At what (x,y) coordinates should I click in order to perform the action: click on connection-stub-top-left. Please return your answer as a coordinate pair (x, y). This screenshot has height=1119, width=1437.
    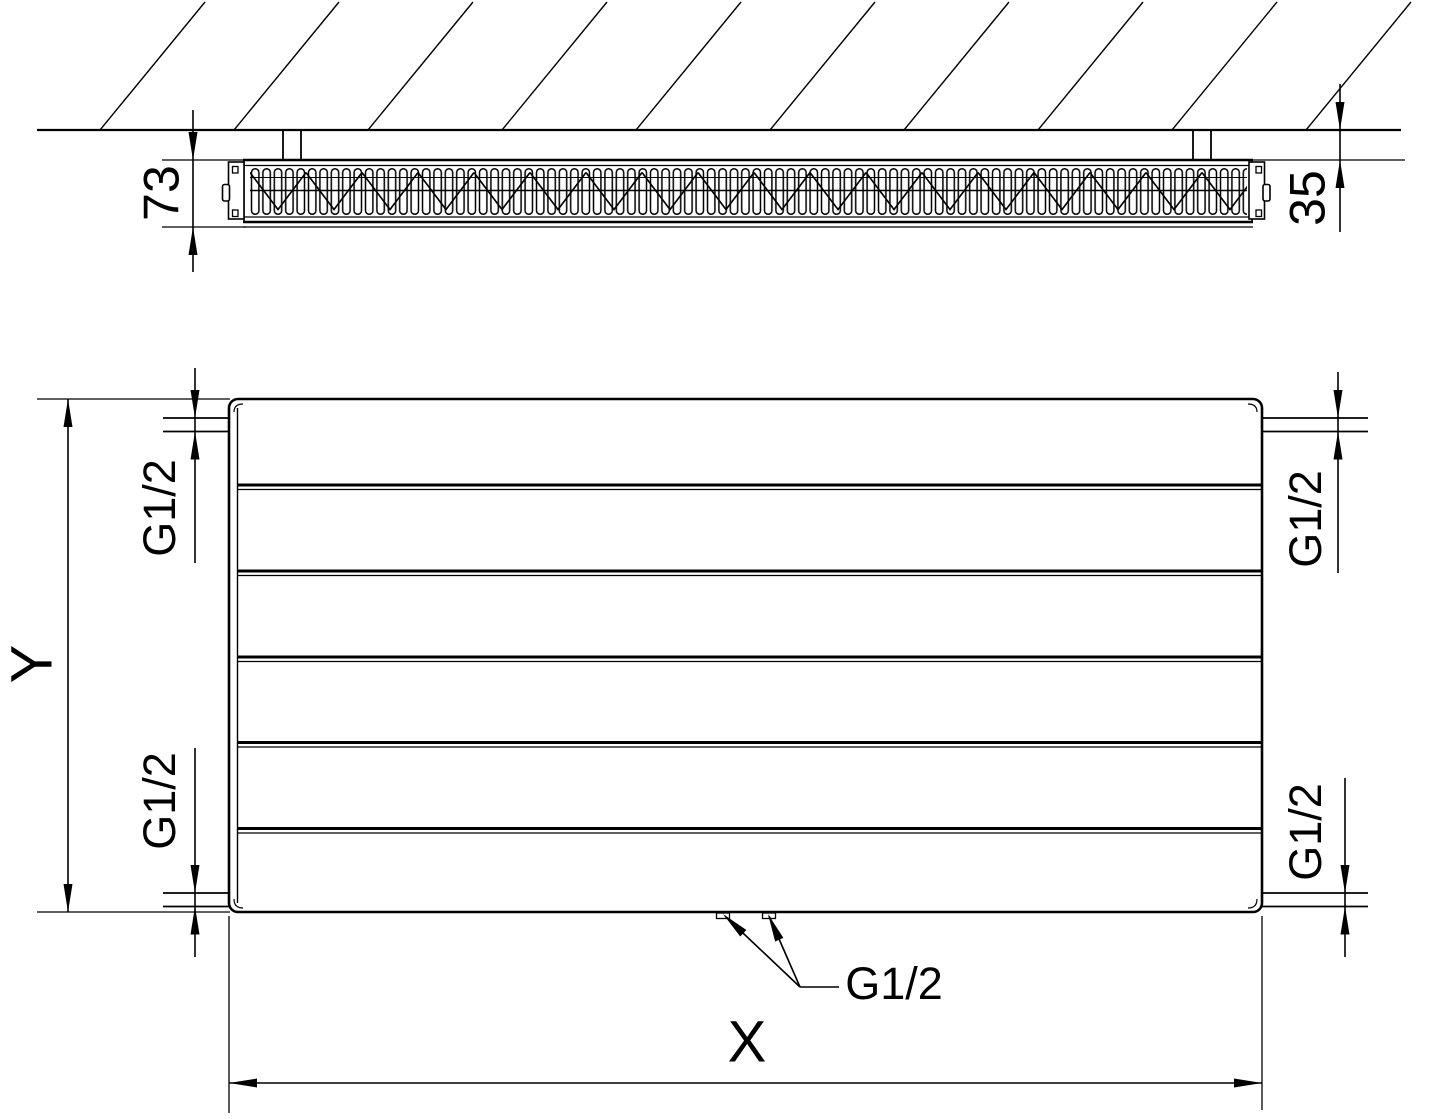
    Looking at the image, I should click on (196, 425).